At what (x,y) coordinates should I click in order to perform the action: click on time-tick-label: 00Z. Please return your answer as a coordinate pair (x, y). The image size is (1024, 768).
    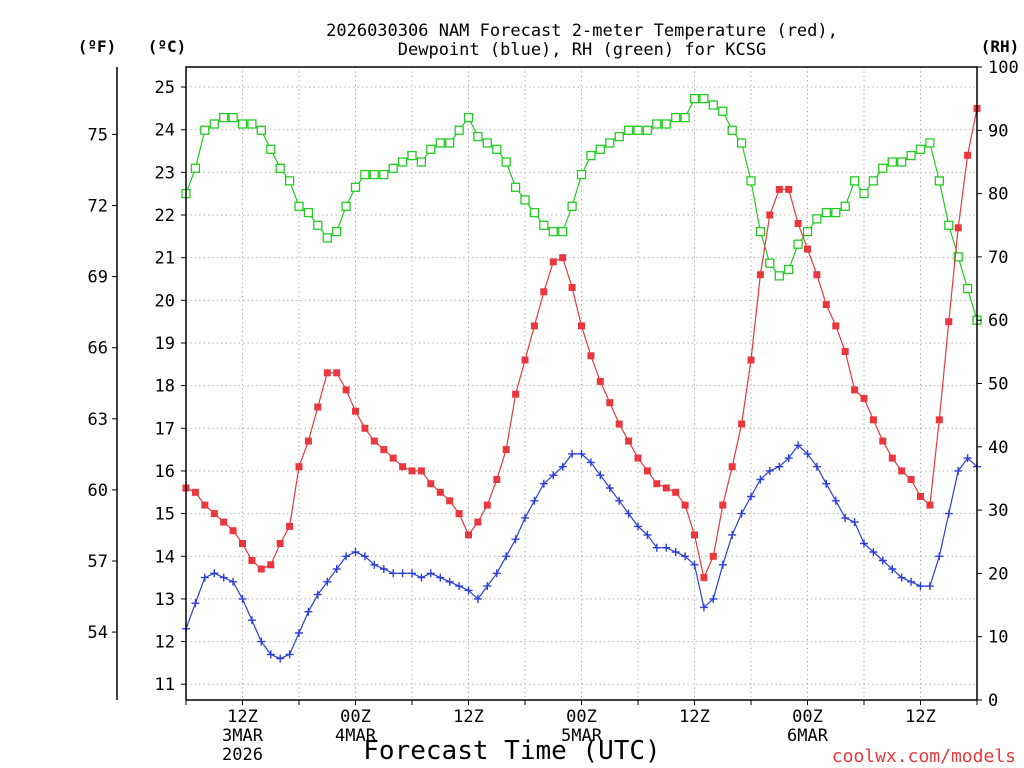
    Looking at the image, I should click on (807, 717).